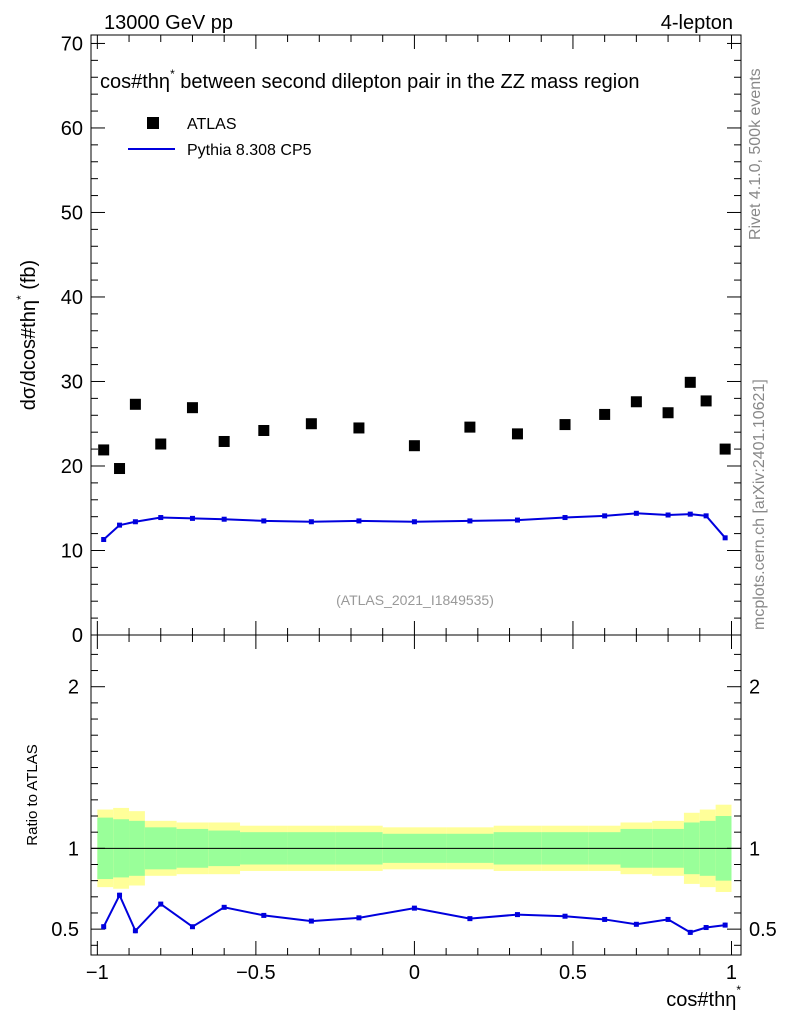  I want to click on upper-data-series, so click(414, 425).